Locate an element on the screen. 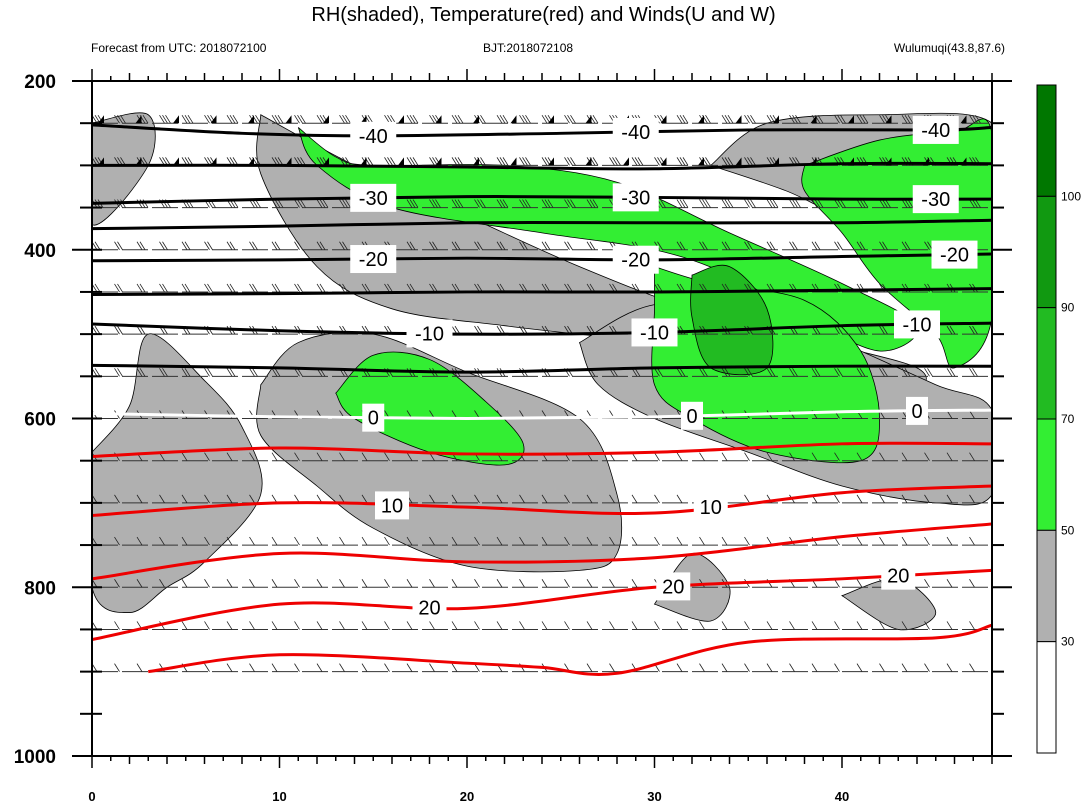  y-tick-label: 200 is located at coordinates (40, 82).